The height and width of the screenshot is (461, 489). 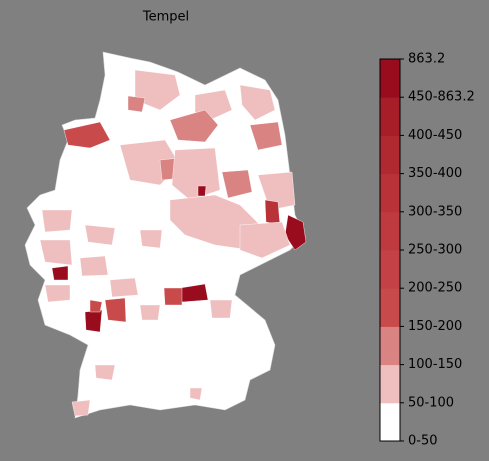 I want to click on colorbar-label: 200-250, so click(x=435, y=288).